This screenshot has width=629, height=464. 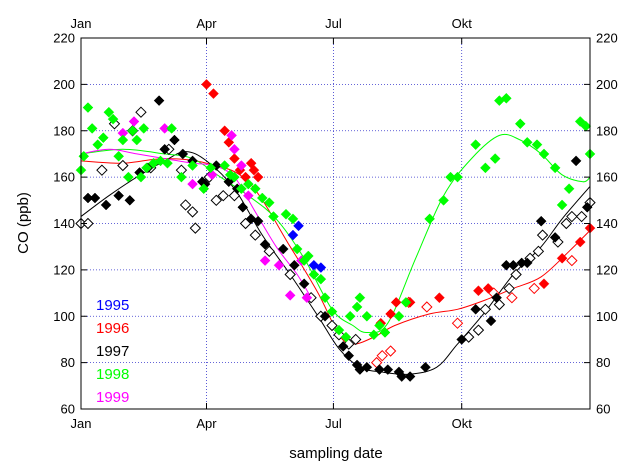 I want to click on y-tick-label-right: 140, so click(x=607, y=223).